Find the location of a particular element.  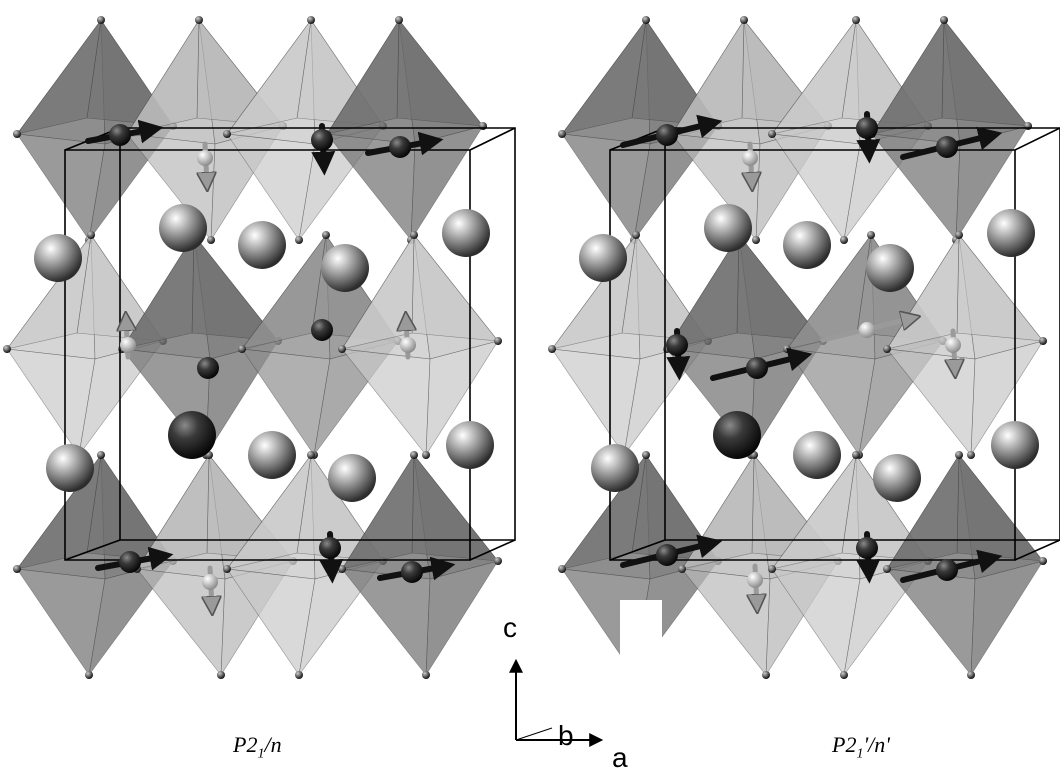

blank-patch is located at coordinates (641, 645).